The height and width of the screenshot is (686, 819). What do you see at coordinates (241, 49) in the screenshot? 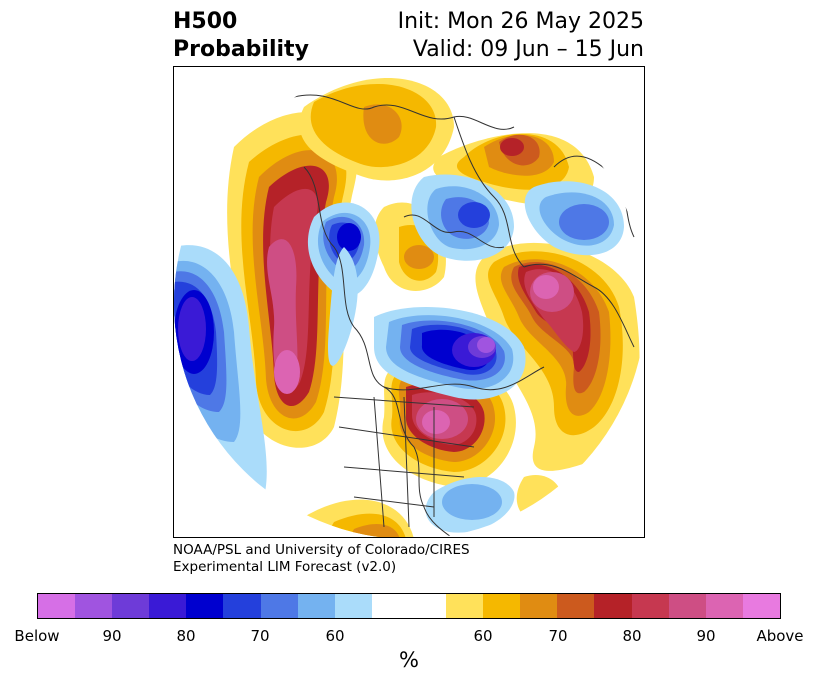
I see `product-label: Probability` at bounding box center [241, 49].